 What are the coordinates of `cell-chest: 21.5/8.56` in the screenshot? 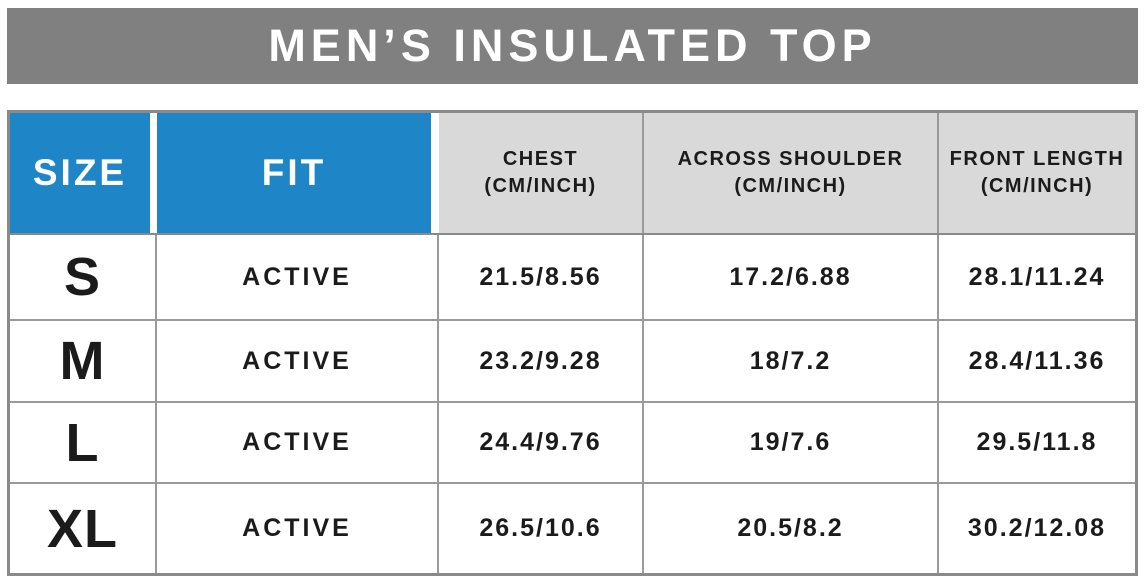 It's located at (541, 277).